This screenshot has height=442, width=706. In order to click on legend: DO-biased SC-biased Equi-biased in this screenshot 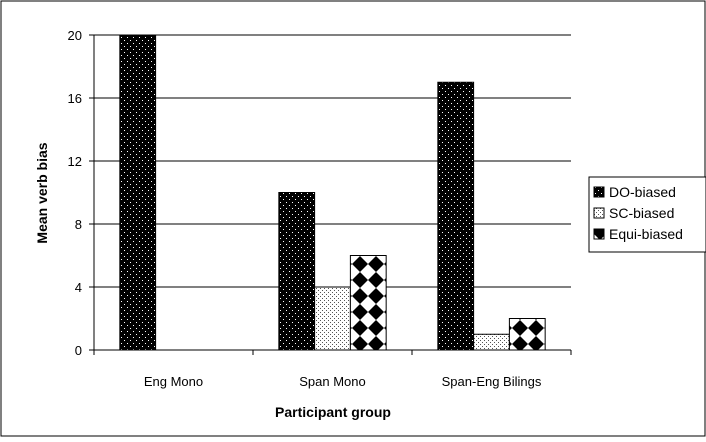, I will do `click(647, 214)`.